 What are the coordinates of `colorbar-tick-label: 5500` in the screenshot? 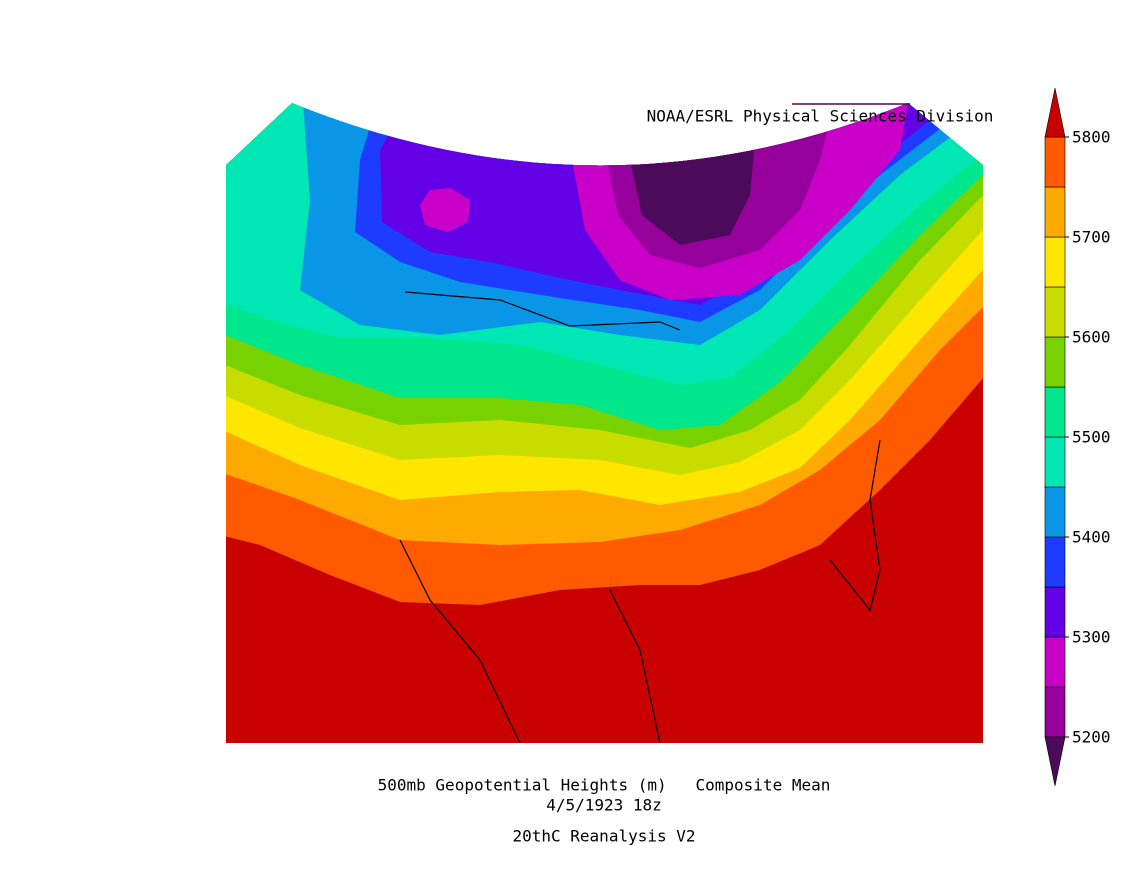 It's located at (1091, 437).